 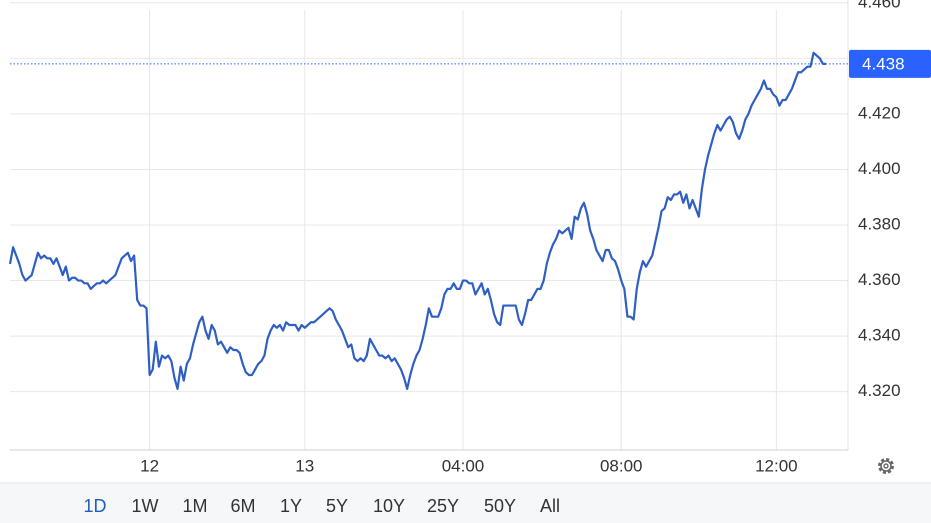 I want to click on gear-teeth, so click(x=886, y=466).